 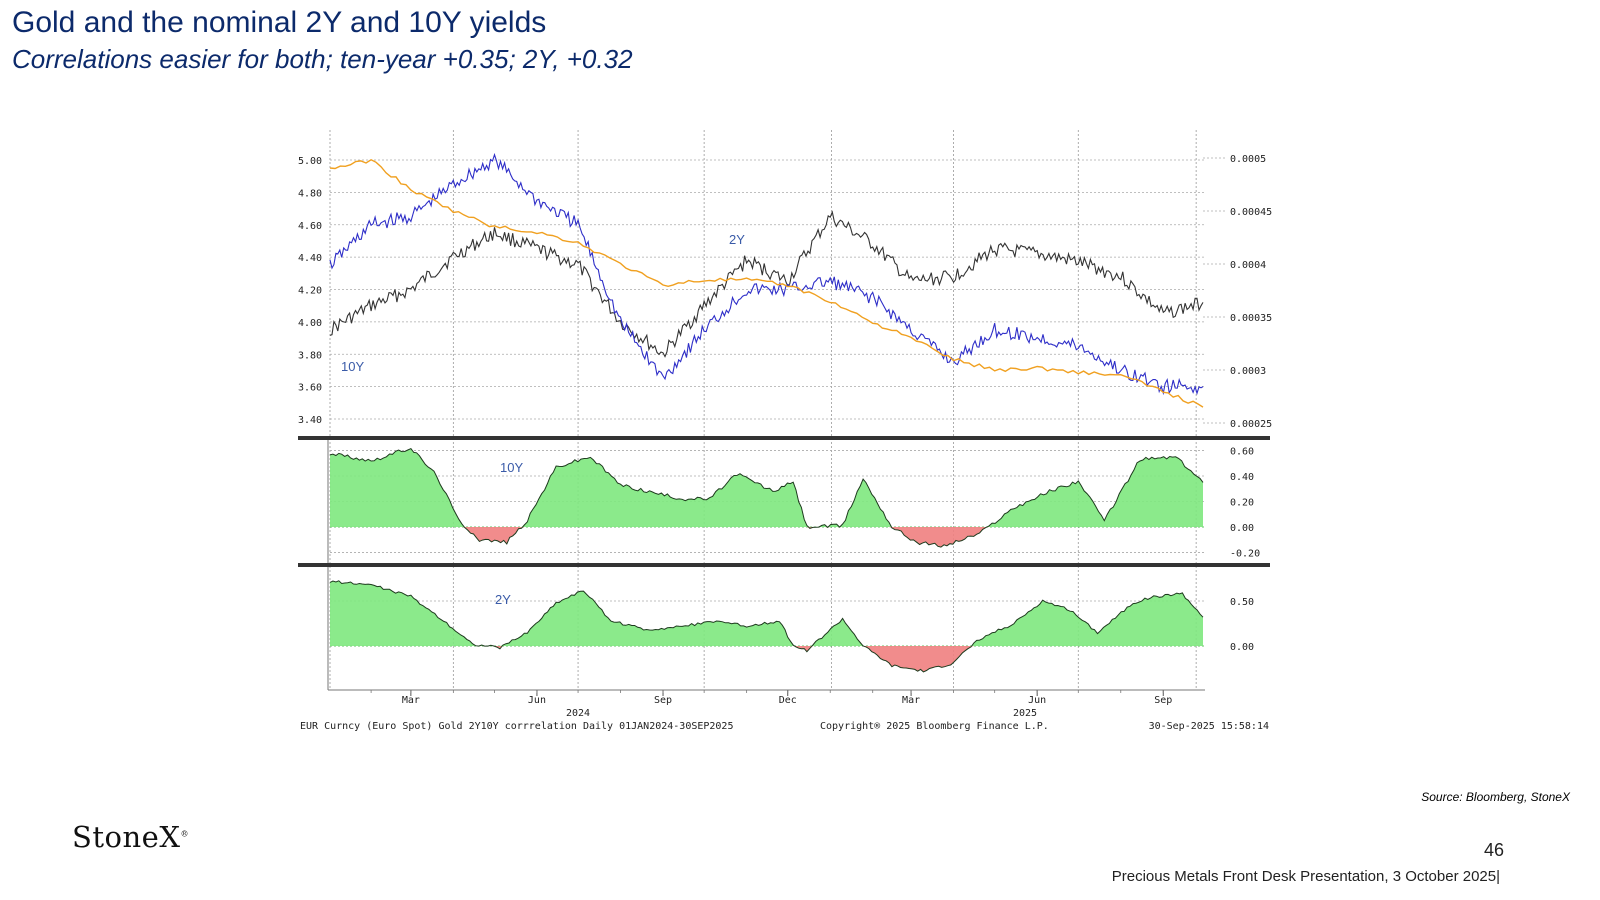 What do you see at coordinates (1242, 477) in the screenshot?
I see `right-tick-label: 0.40` at bounding box center [1242, 477].